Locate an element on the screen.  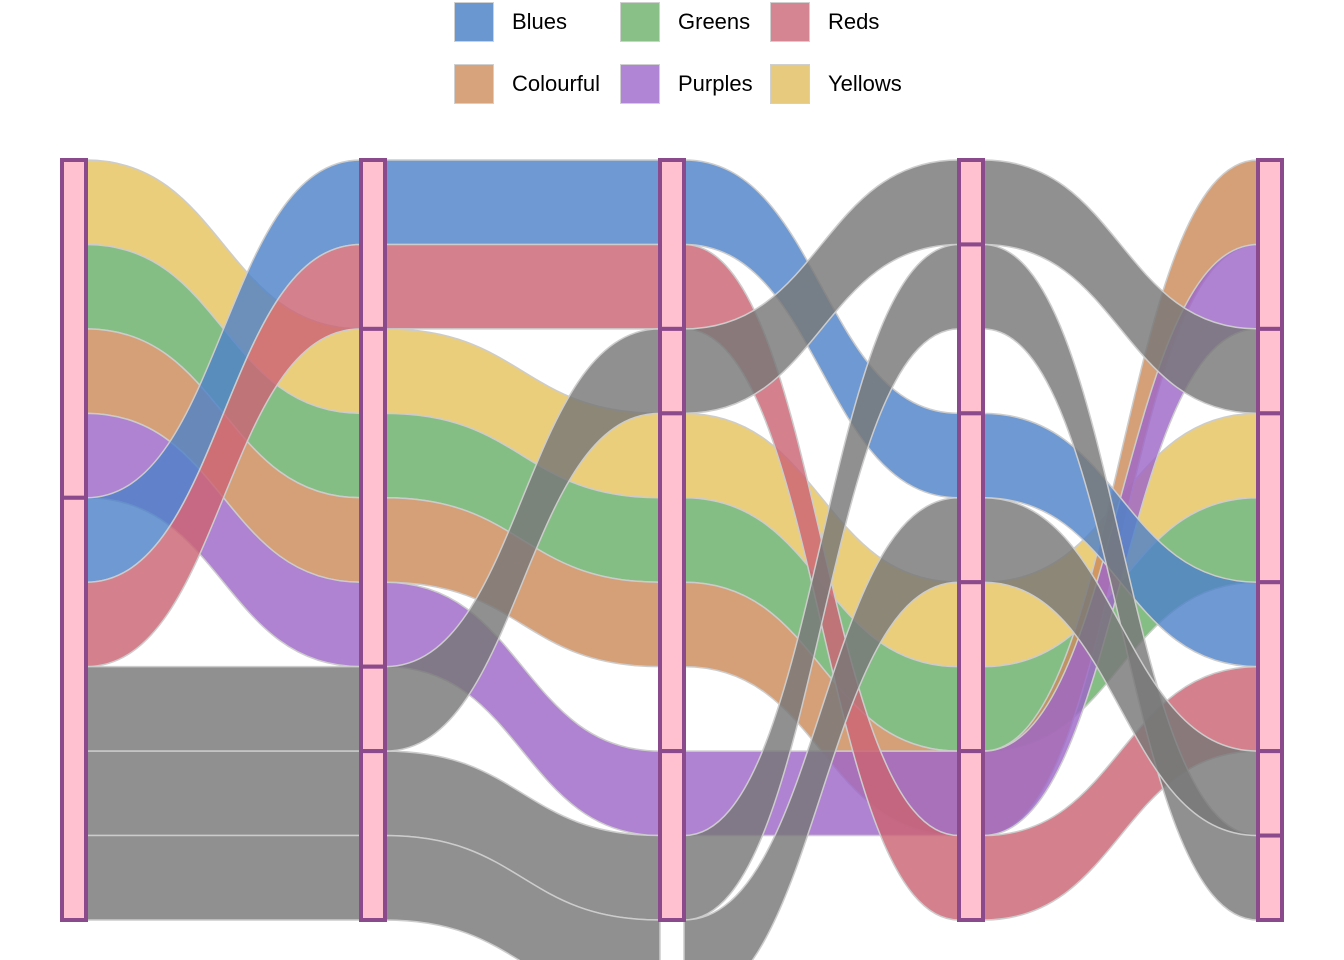
legend-item-purples: Purples is located at coordinates (686, 84).